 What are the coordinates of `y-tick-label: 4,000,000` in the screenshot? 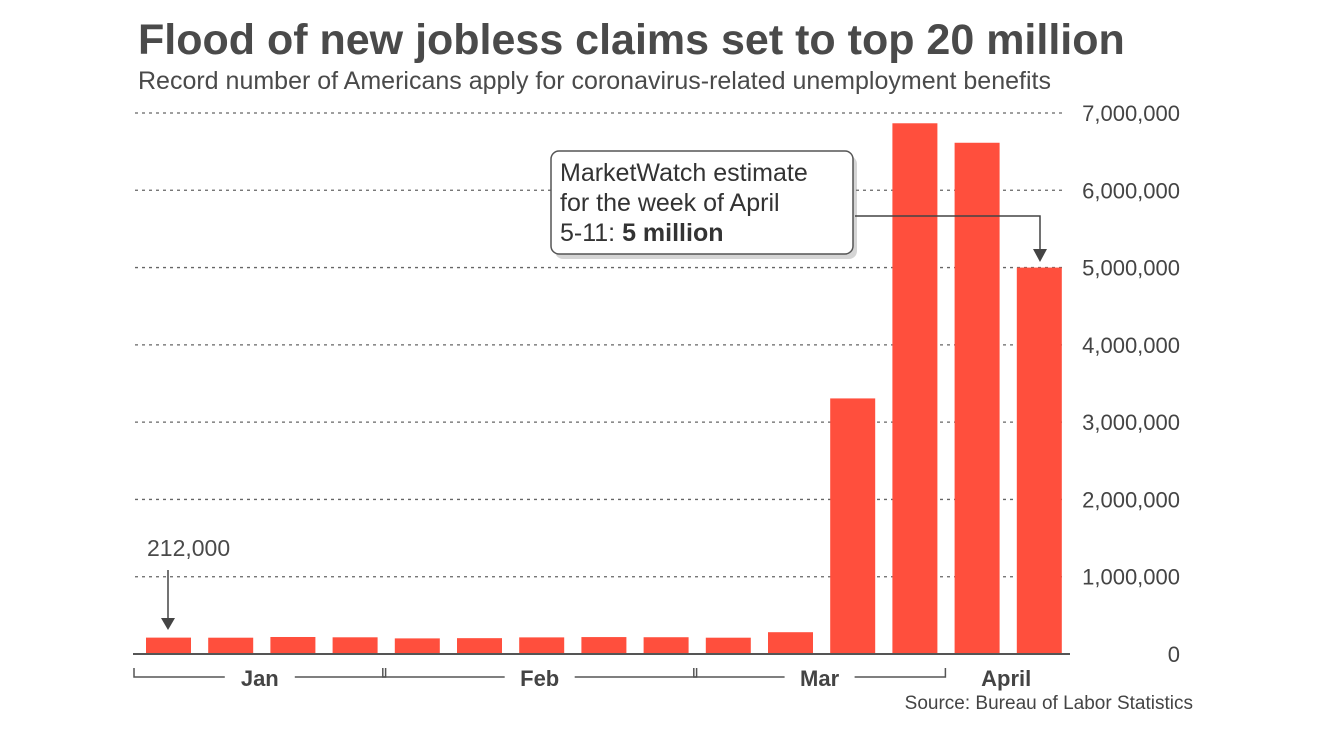 It's located at (1131, 345).